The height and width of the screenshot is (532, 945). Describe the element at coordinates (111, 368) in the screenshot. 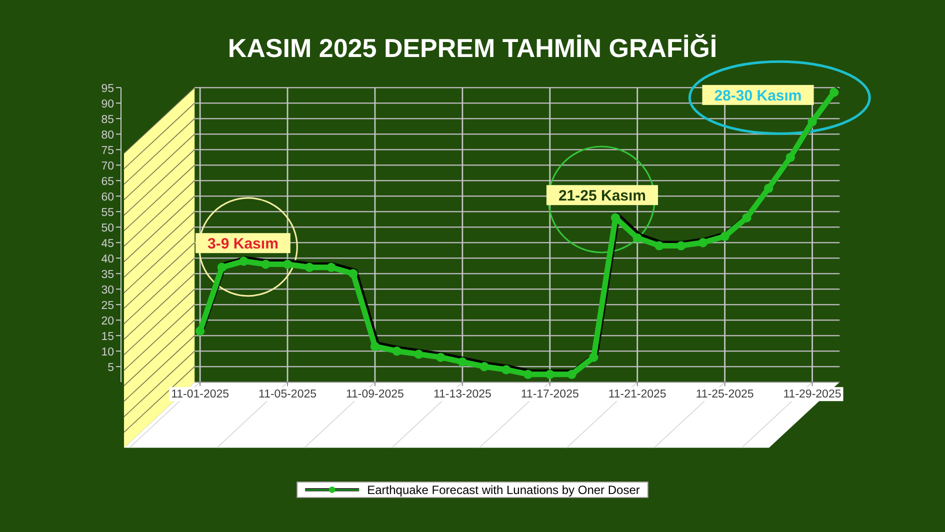

I see `y-tick-label: 5` at that location.